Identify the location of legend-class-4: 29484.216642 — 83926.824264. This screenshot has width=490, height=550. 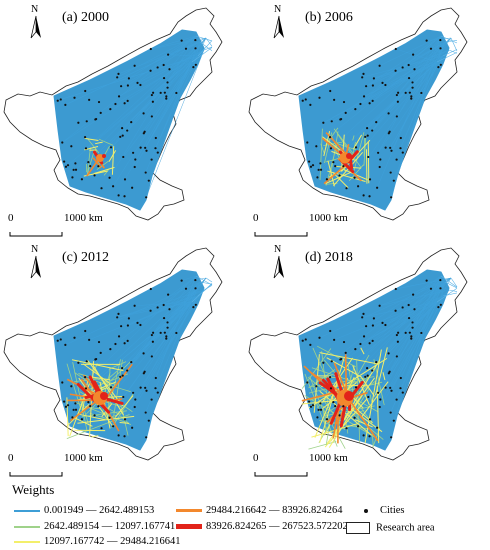
(259, 510).